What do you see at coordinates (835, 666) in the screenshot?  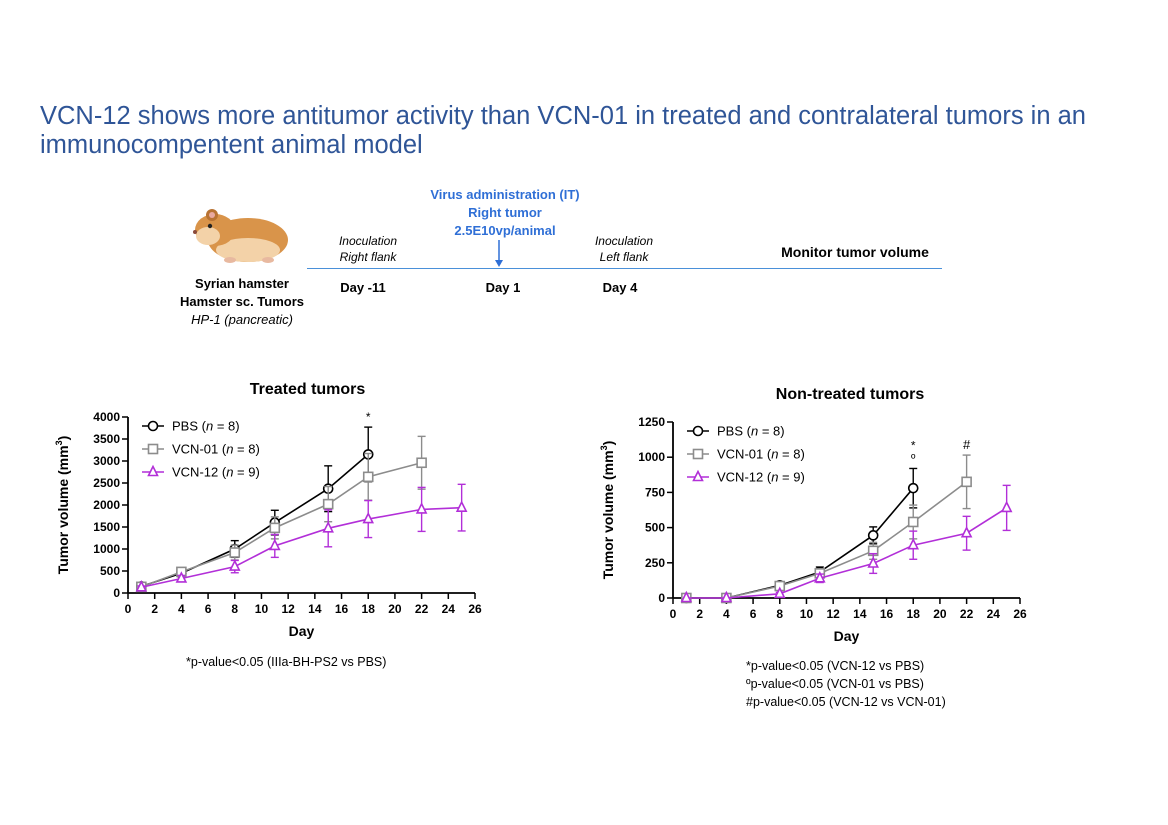 I see `chart2-footnote-0: *p-value<0.05 (VCN-12 vs PBS)` at bounding box center [835, 666].